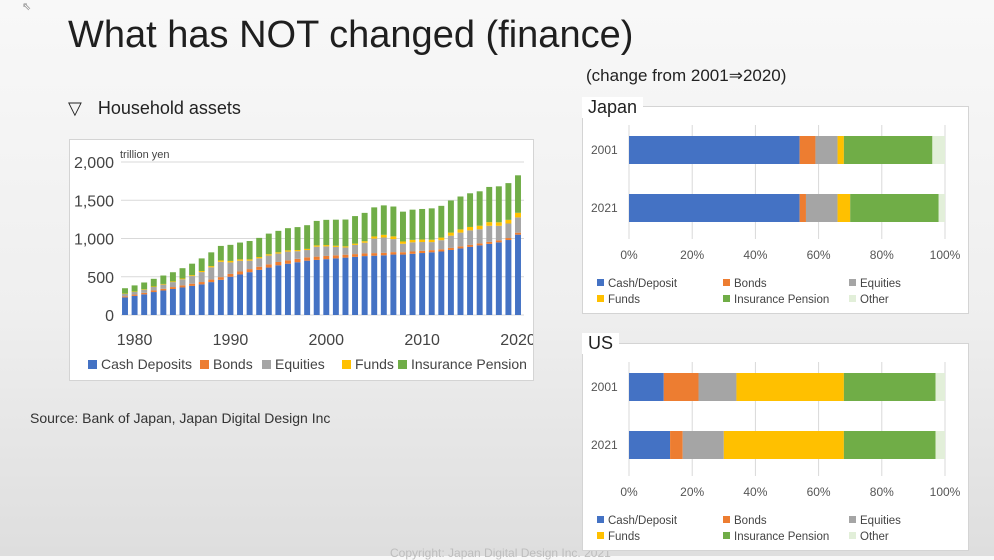 This screenshot has height=560, width=994. What do you see at coordinates (169, 108) in the screenshot?
I see `bullet-text: Household assets` at bounding box center [169, 108].